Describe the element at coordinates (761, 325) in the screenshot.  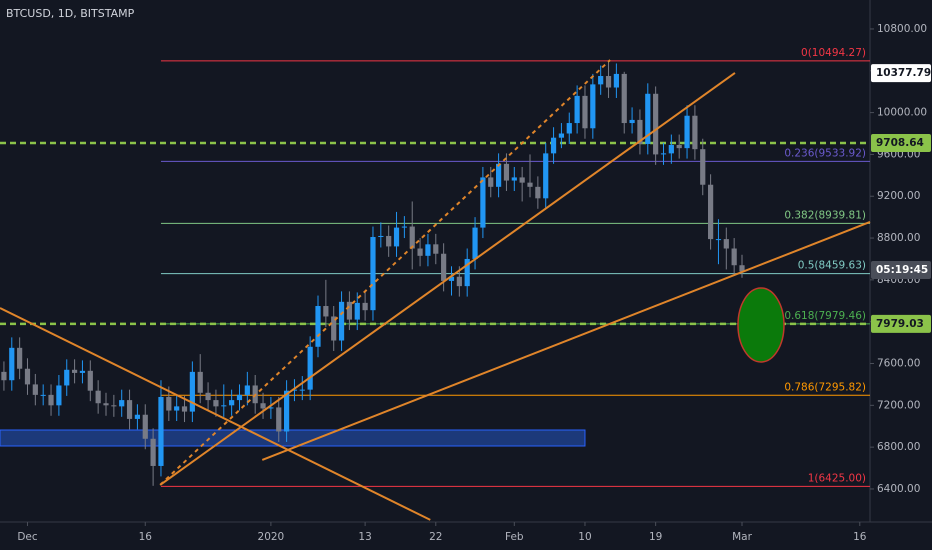
I see `target-ellipse` at that location.